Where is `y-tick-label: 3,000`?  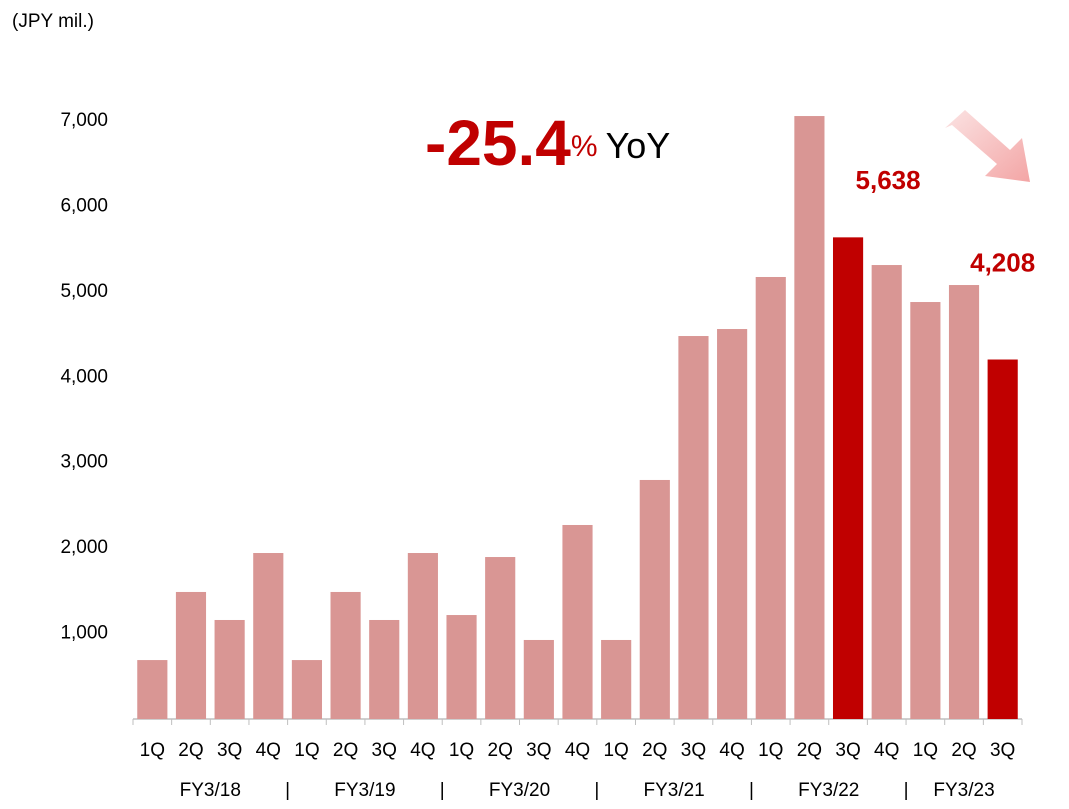 y-tick-label: 3,000 is located at coordinates (84, 462).